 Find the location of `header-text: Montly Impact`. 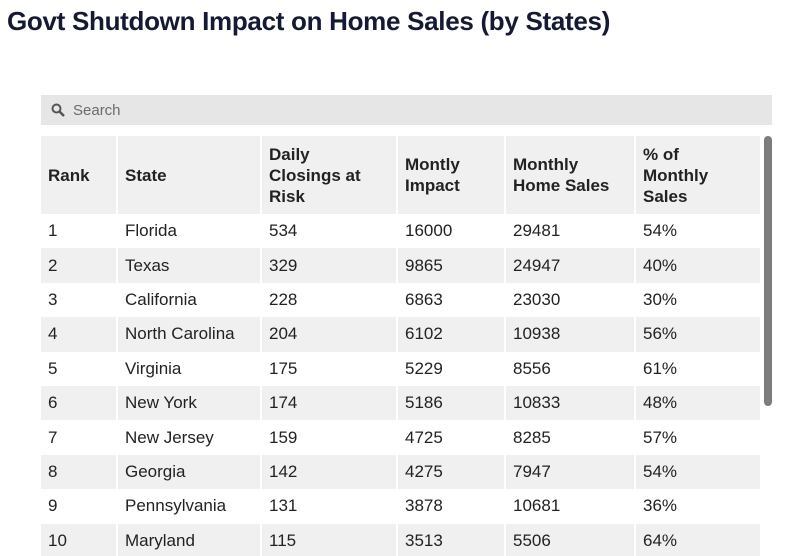

header-text: Montly Impact is located at coordinates (432, 175).